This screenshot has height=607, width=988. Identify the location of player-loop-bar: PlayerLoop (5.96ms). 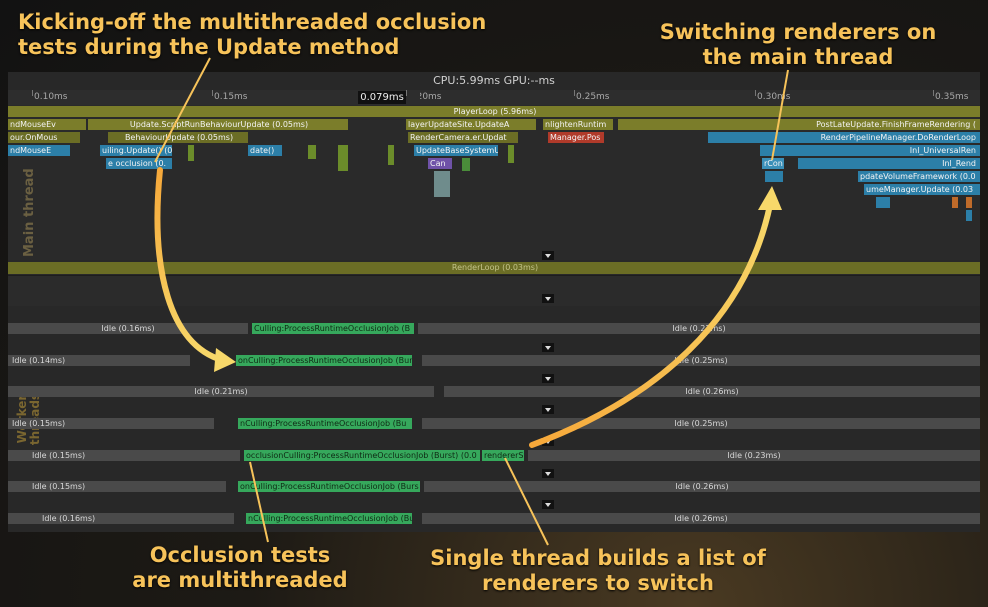
(494, 111).